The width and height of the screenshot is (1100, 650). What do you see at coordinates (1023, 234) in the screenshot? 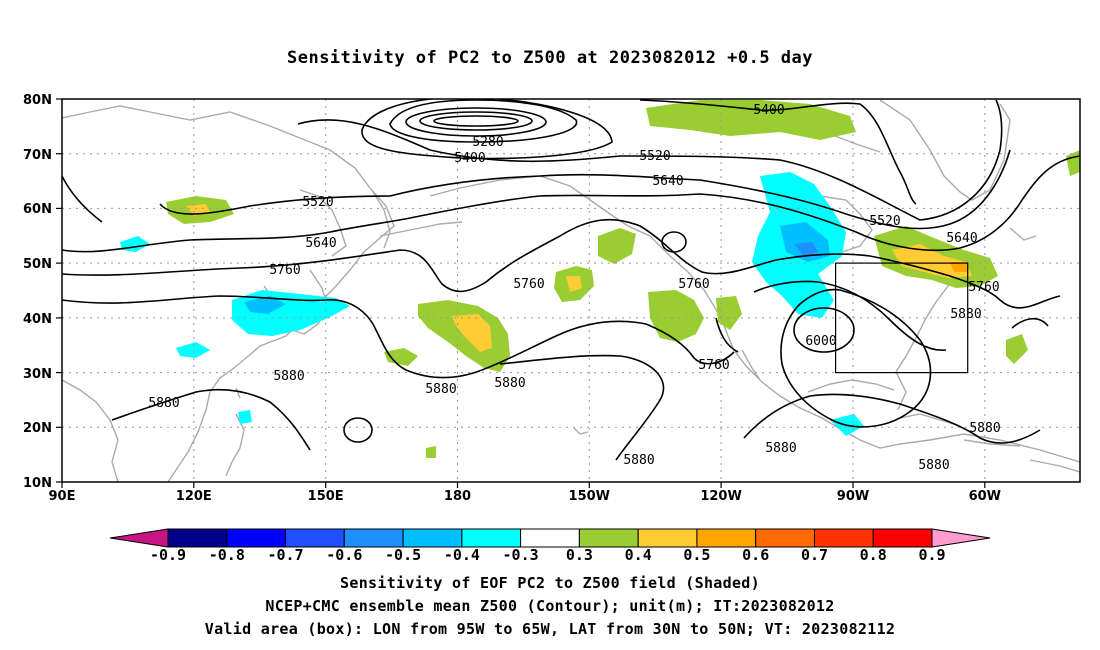
I see `coastline-newfoundland` at bounding box center [1023, 234].